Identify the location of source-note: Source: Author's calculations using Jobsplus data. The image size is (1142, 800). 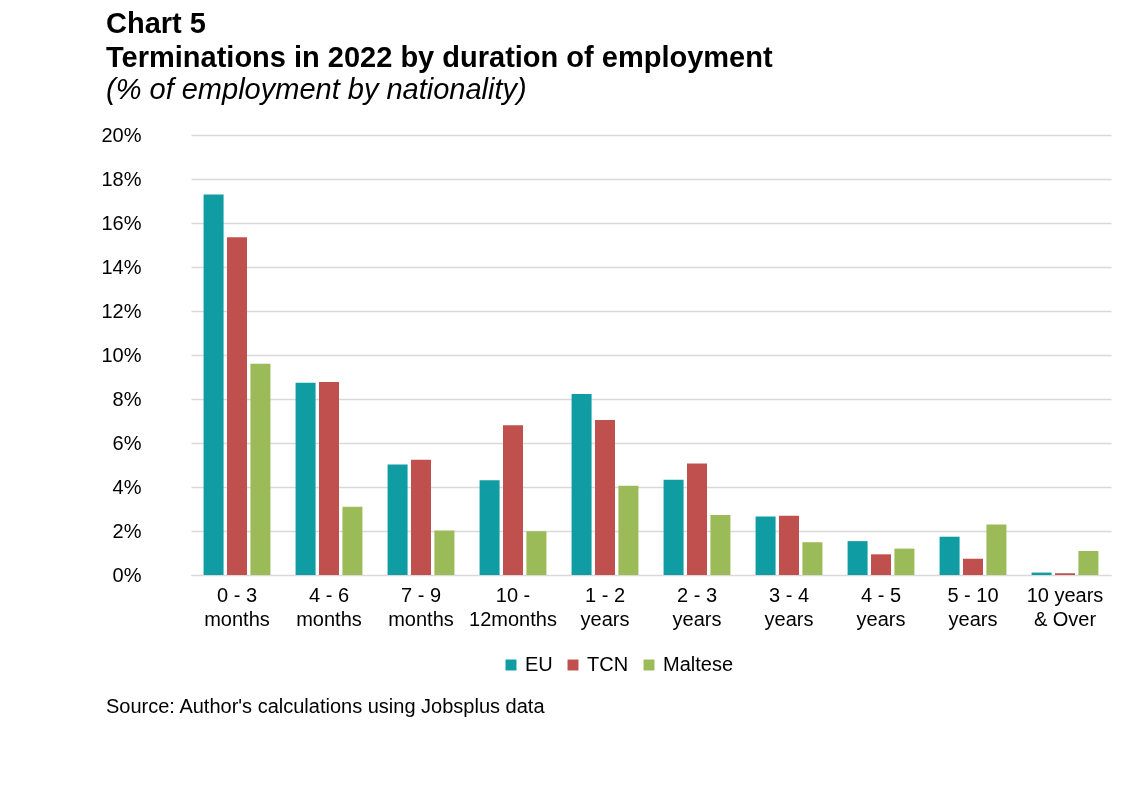
(326, 706).